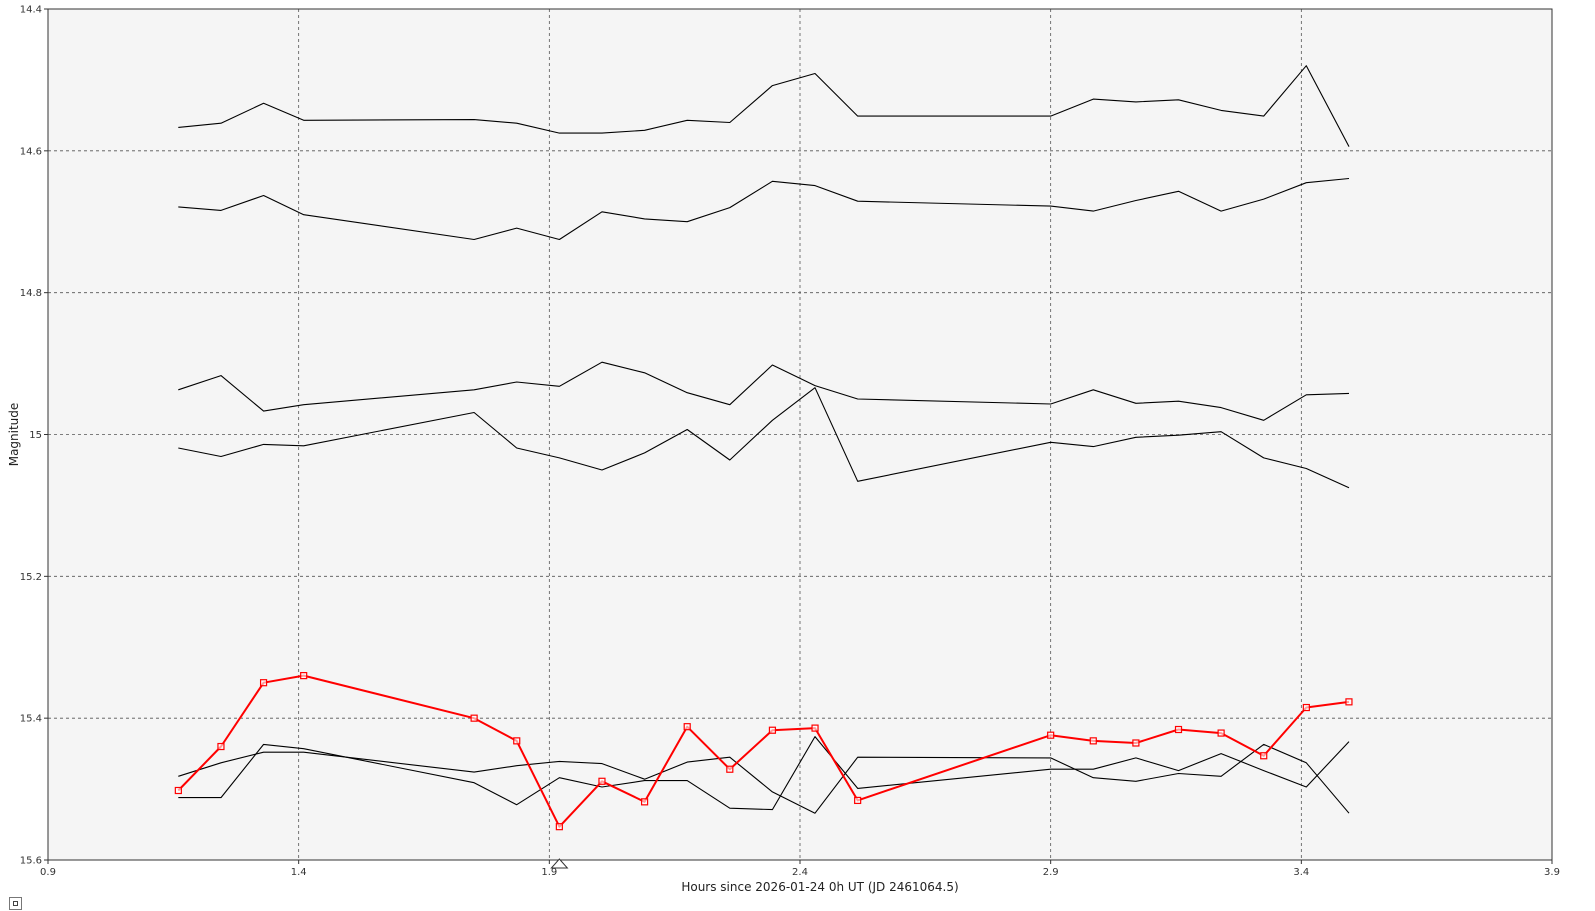 The width and height of the screenshot is (1595, 911). I want to click on y-tick-label: 14.4, so click(31, 10).